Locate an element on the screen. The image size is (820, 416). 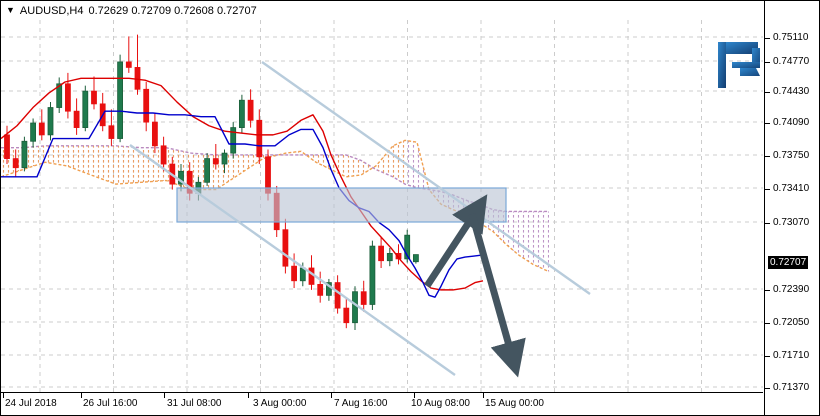
price-tick-label: 0.71710 is located at coordinates (791, 355).